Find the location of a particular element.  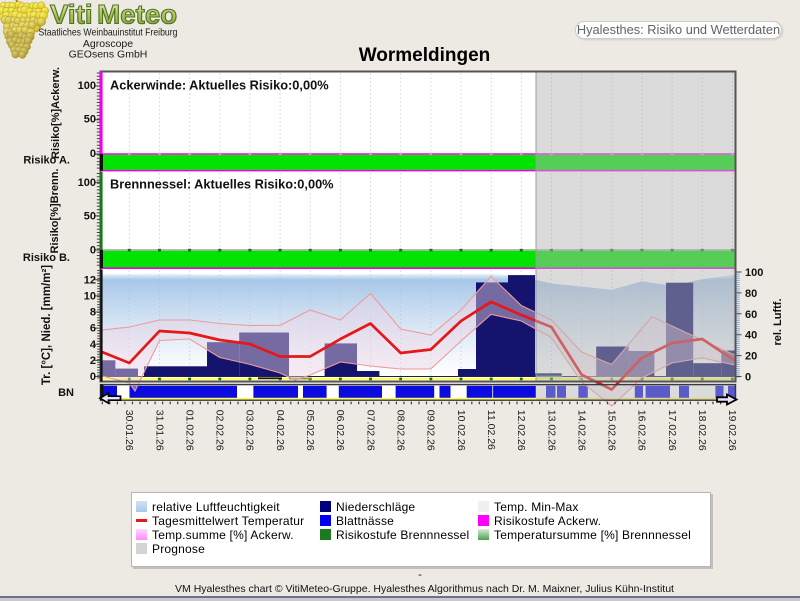

svg-text: 02.02.26 is located at coordinates (220, 430).